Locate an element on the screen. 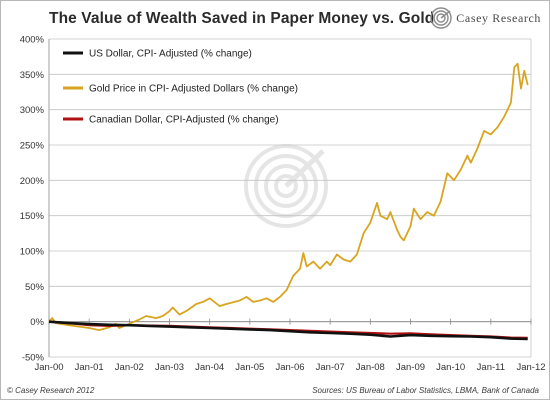  x-tick-label: Jan-01 is located at coordinates (89, 367).